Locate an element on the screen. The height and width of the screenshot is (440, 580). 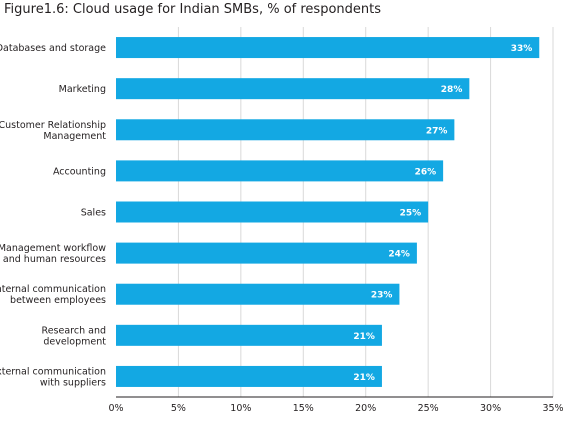
data-label: 24% is located at coordinates (399, 255).